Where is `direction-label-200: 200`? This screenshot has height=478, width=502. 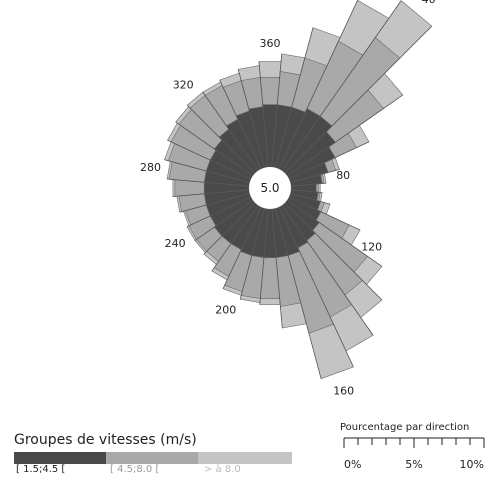 direction-label-200: 200 is located at coordinates (225, 309).